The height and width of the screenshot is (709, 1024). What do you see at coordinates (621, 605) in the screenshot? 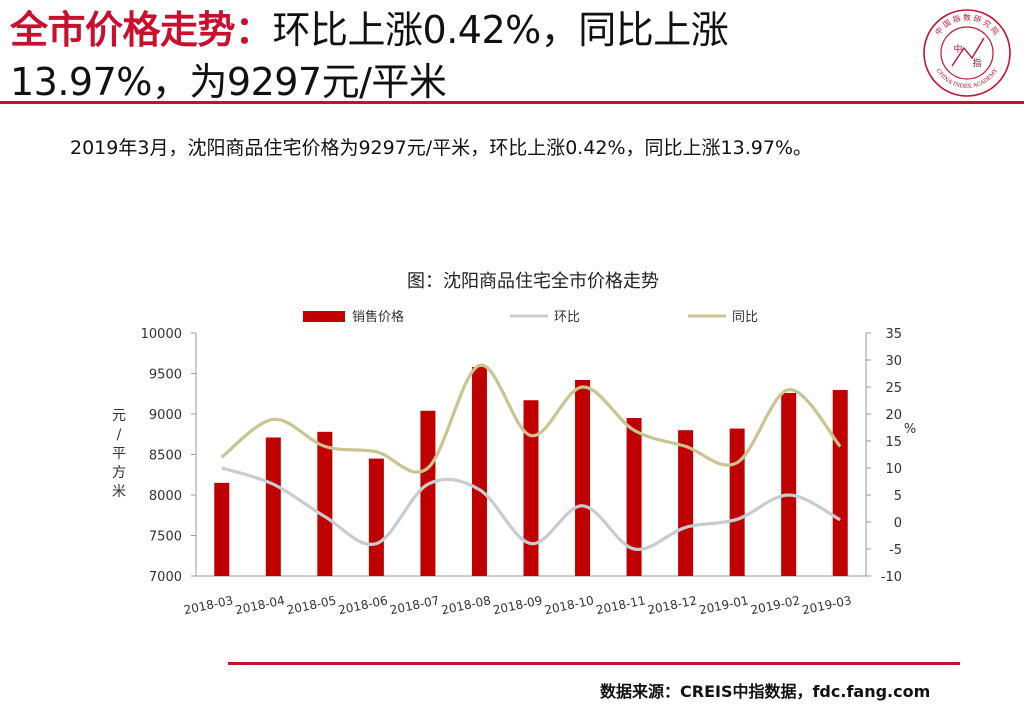
I see `x-tick-label: 2018-11` at bounding box center [621, 605].